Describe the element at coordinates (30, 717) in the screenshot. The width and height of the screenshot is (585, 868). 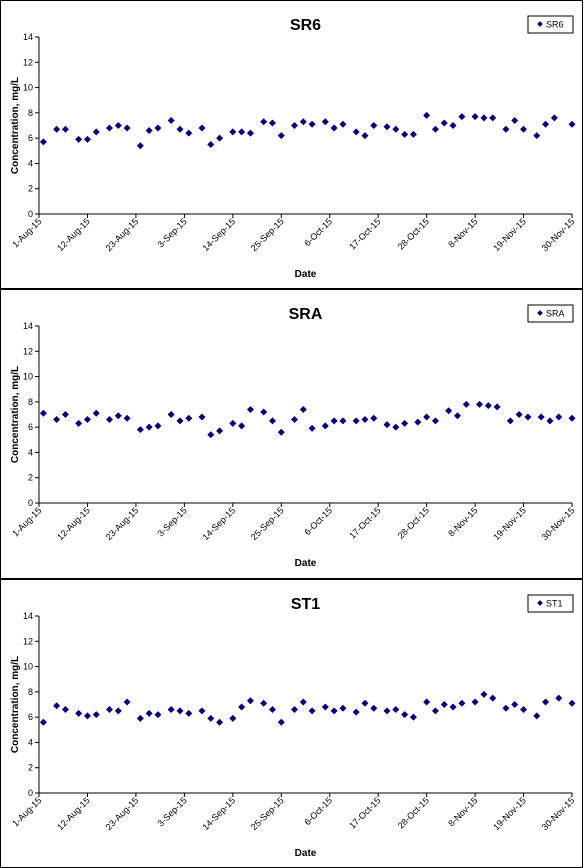
I see `y-tick-label: 6` at that location.